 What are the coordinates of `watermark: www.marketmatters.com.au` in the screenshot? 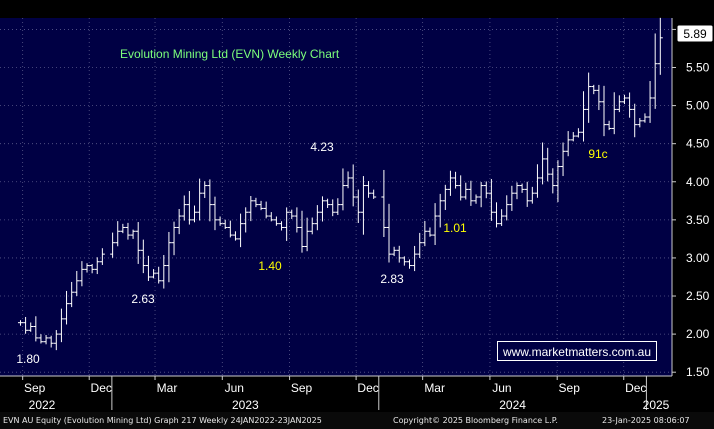 It's located at (577, 351).